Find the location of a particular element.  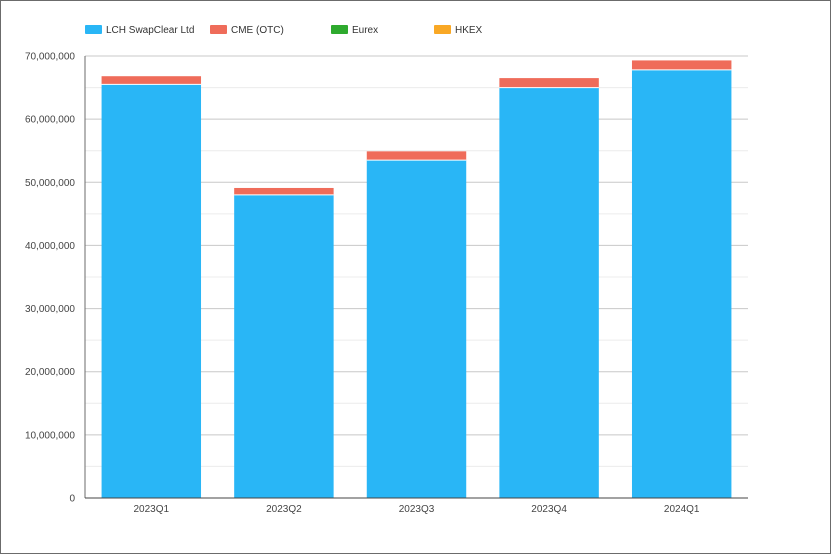

x-tick-label: 2023Q1 is located at coordinates (152, 509).